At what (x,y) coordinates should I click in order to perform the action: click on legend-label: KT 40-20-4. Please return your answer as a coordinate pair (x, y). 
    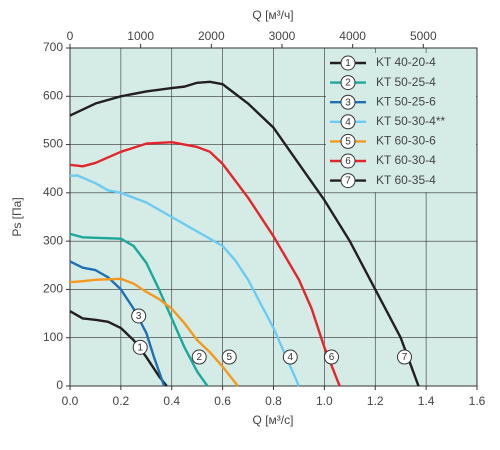
    Looking at the image, I should click on (406, 62).